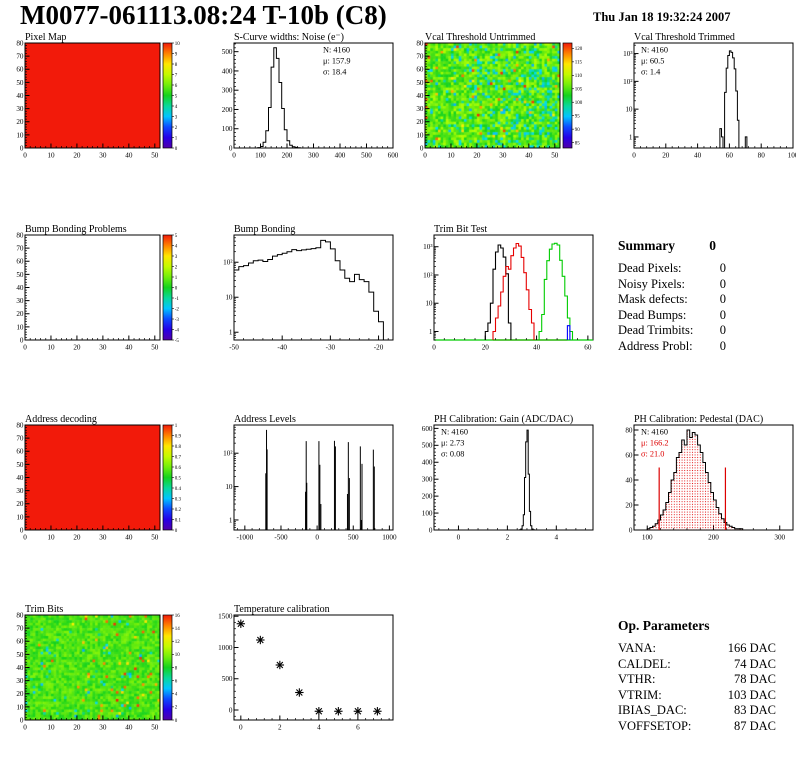 Image resolution: width=796 pixels, height=772 pixels. Describe the element at coordinates (227, 52) in the screenshot. I see `svg-text: 500` at that location.